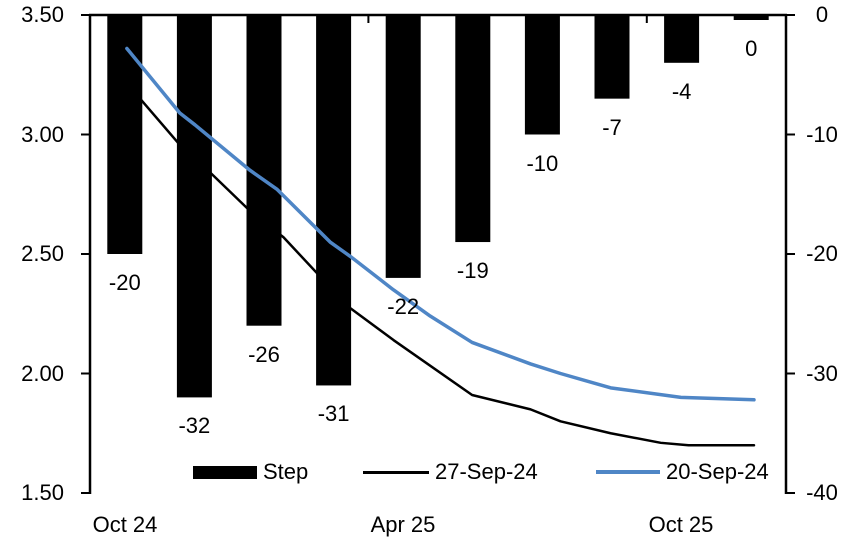 This screenshot has height=551, width=852. I want to click on bar-value-label: -4, so click(681, 91).